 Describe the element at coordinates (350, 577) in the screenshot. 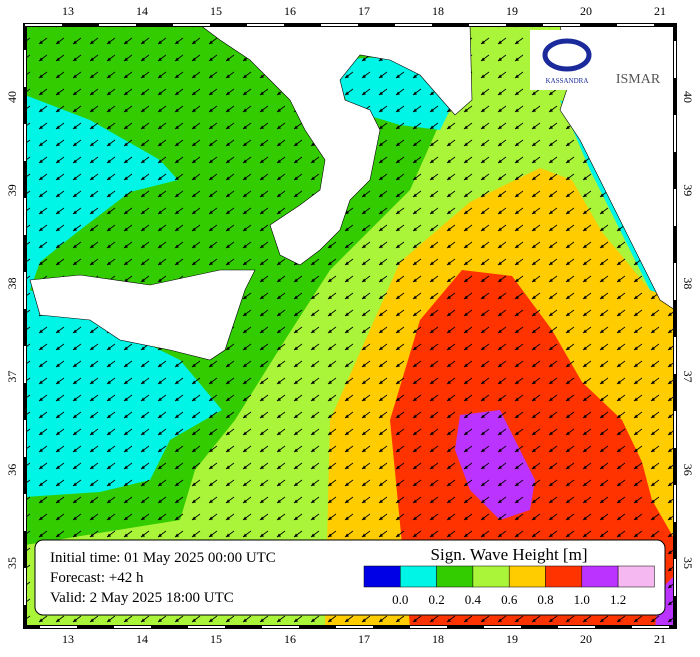

I see `info-box` at that location.